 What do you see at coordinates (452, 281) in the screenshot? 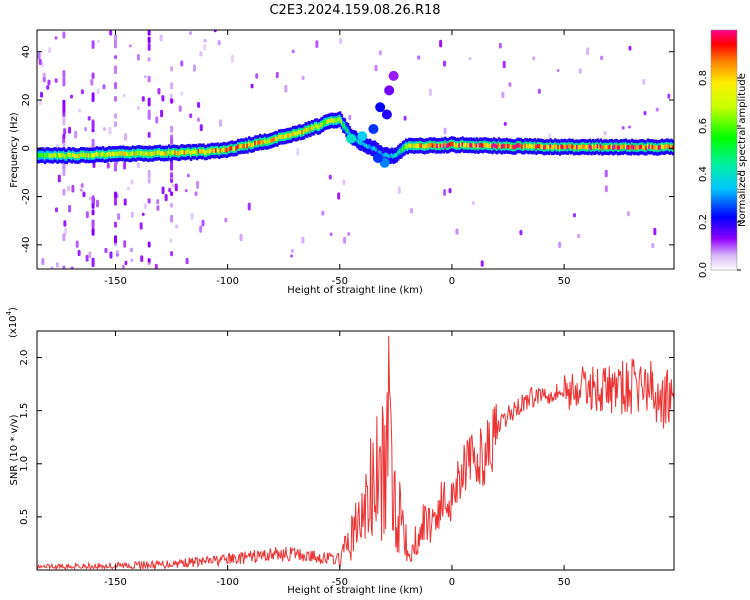
I see `x-tick-label: 0` at bounding box center [452, 281].